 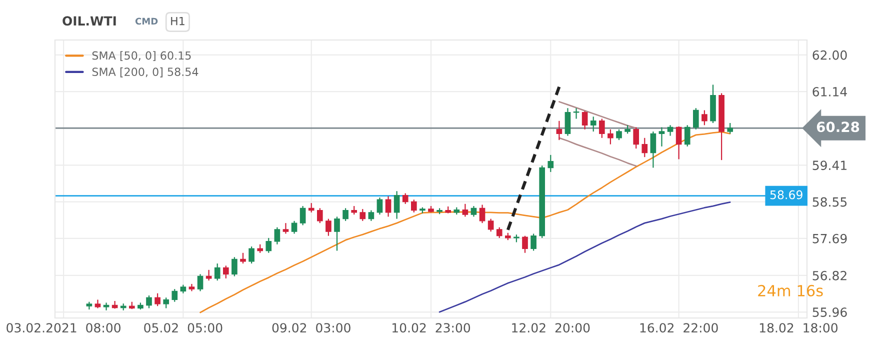 What do you see at coordinates (838, 127) in the screenshot?
I see `ref-line-label: 60.28` at bounding box center [838, 127].